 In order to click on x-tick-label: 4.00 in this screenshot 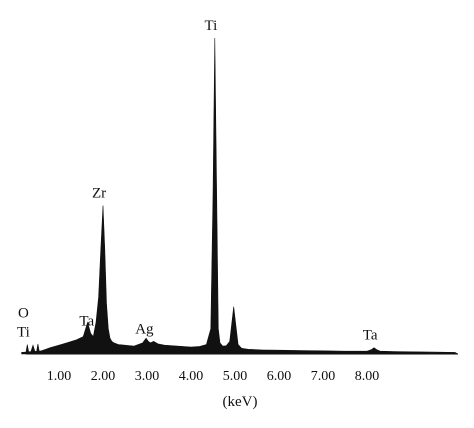, I will do `click(191, 376)`.